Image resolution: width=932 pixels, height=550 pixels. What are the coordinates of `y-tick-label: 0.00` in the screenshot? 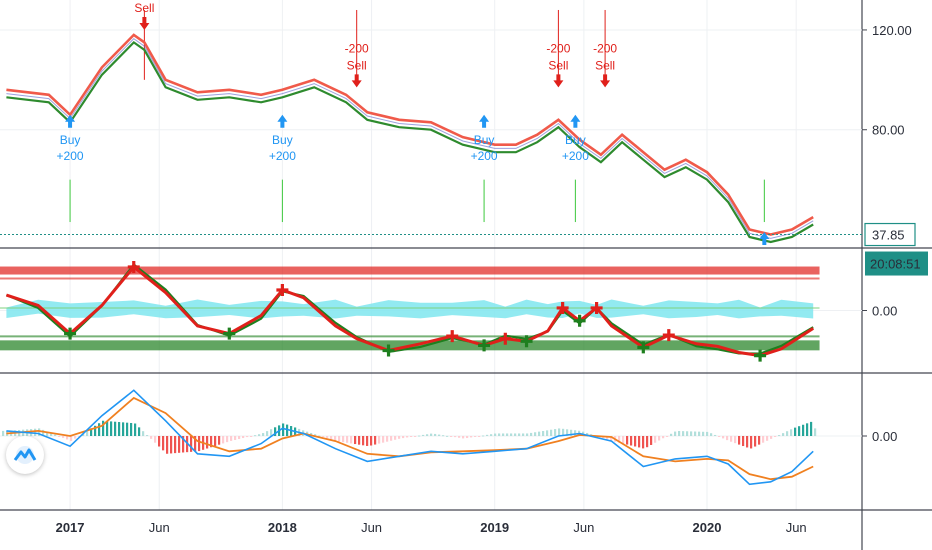 It's located at (884, 311).